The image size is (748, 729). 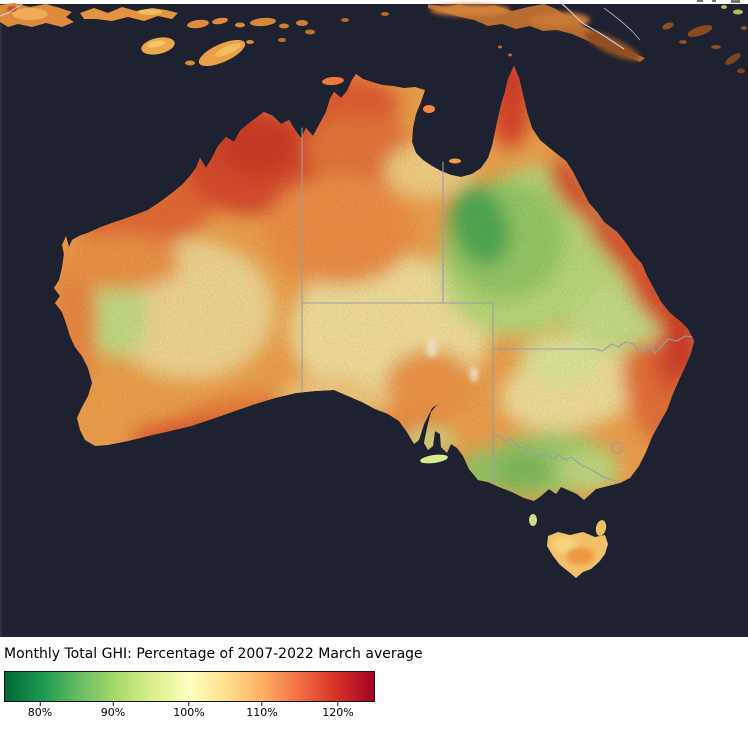 What do you see at coordinates (554, 457) in the screenshot?
I see `nsw-vic-border-murray-river` at bounding box center [554, 457].